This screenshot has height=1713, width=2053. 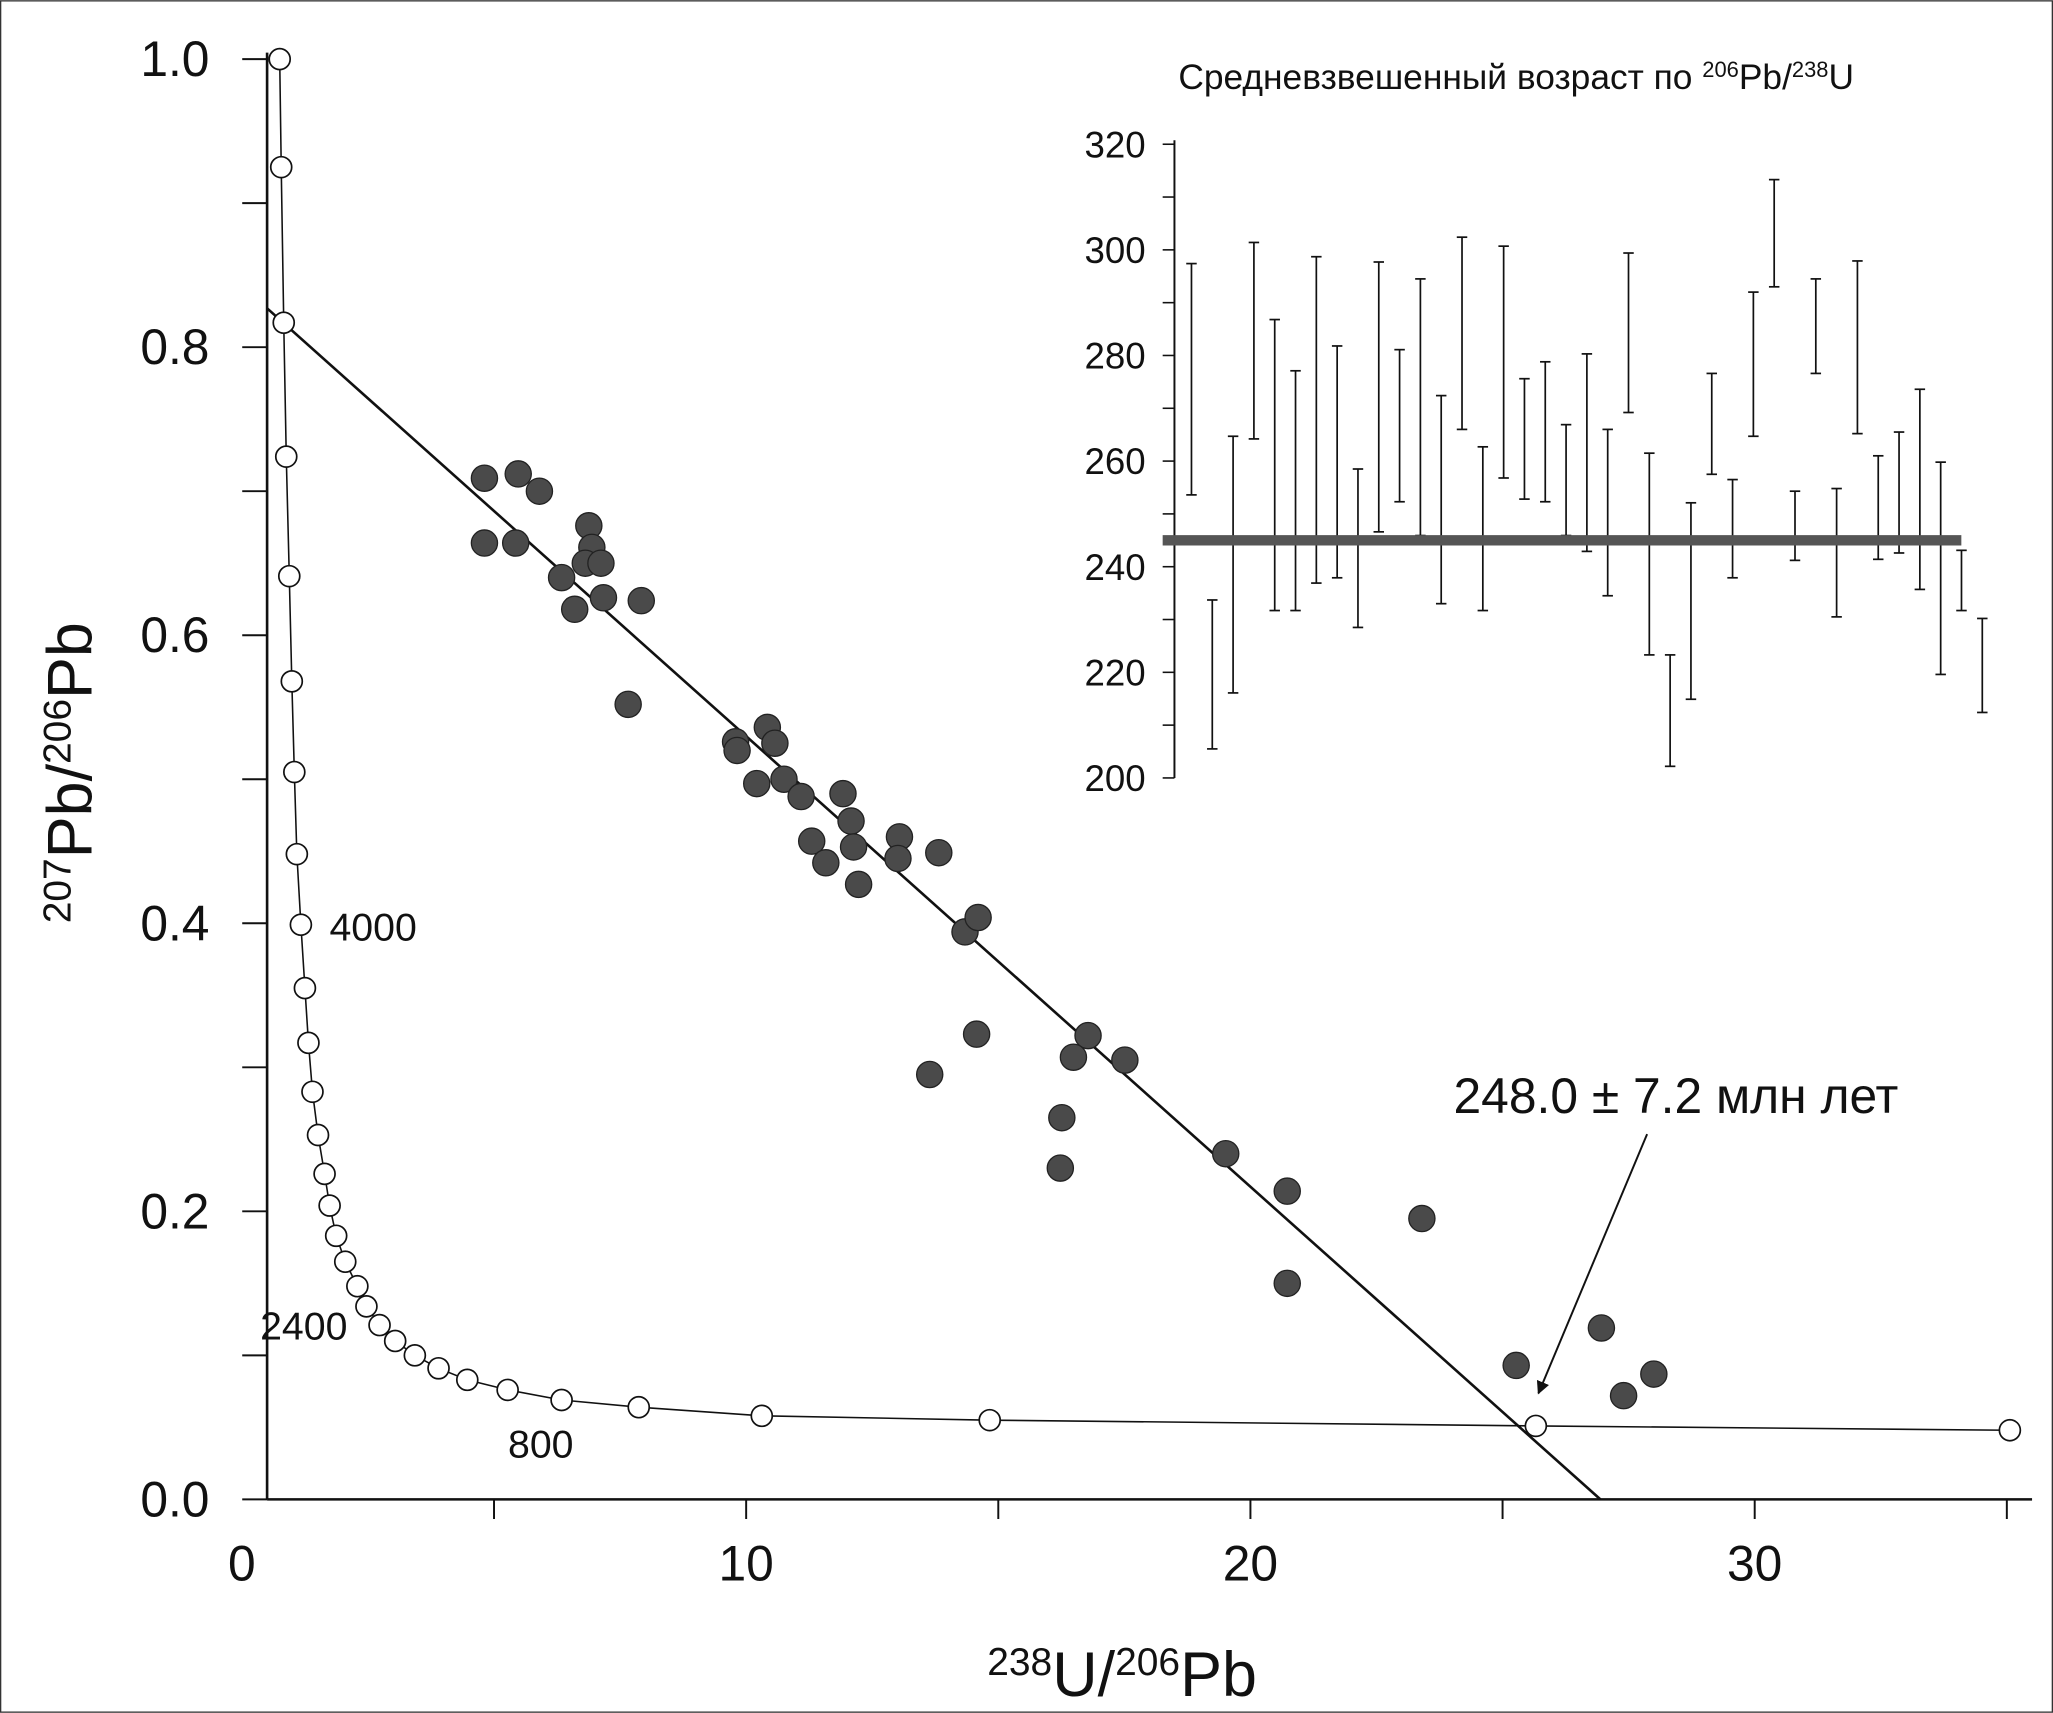 What do you see at coordinates (1114, 461) in the screenshot?
I see `inset-y-tick-label: 260` at bounding box center [1114, 461].